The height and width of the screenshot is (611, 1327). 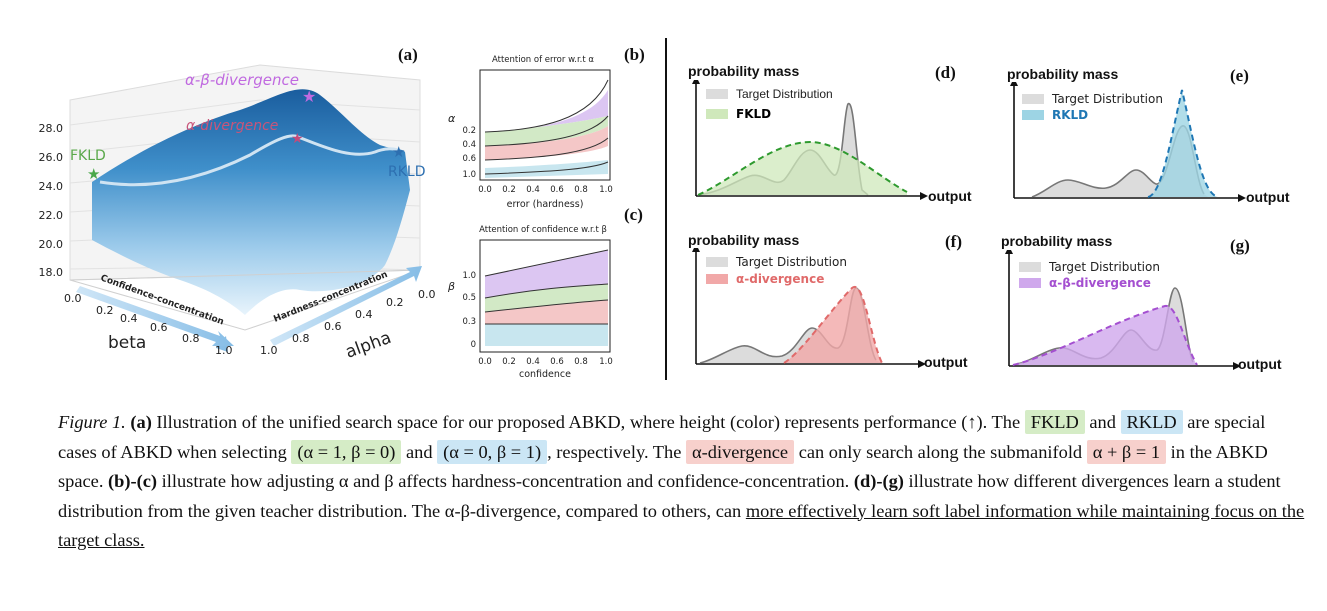 What do you see at coordinates (159, 327) in the screenshot?
I see `beta-tick: 0.6` at bounding box center [159, 327].